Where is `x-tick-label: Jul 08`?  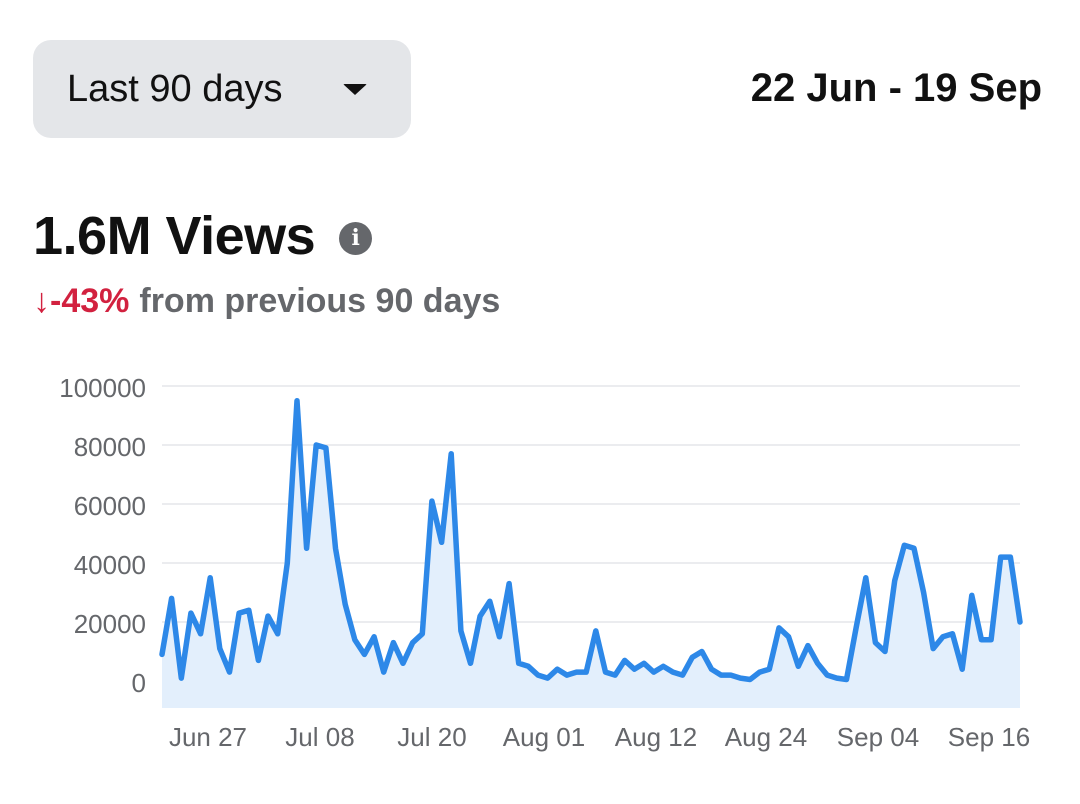
x-tick-label: Jul 08 is located at coordinates (319, 737).